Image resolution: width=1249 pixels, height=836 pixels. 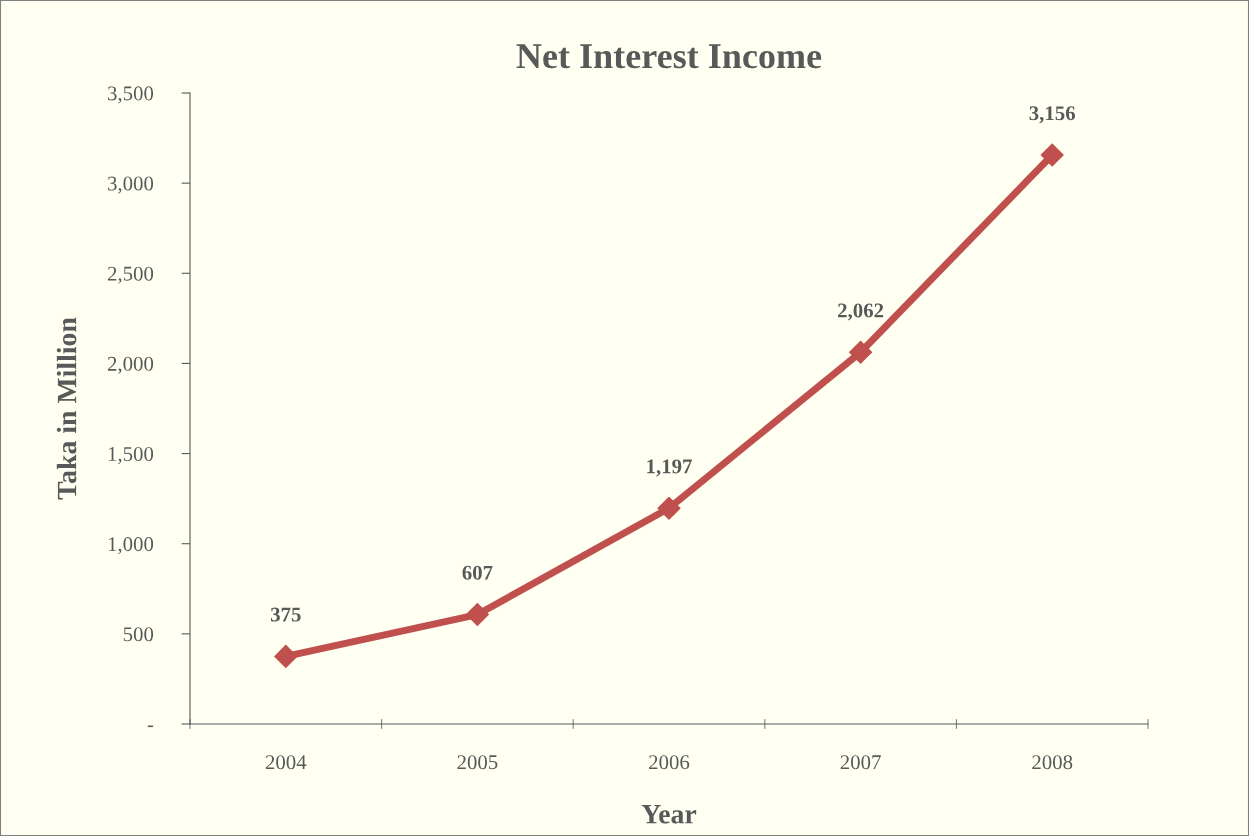 I want to click on data-label: 1,197, so click(x=669, y=468).